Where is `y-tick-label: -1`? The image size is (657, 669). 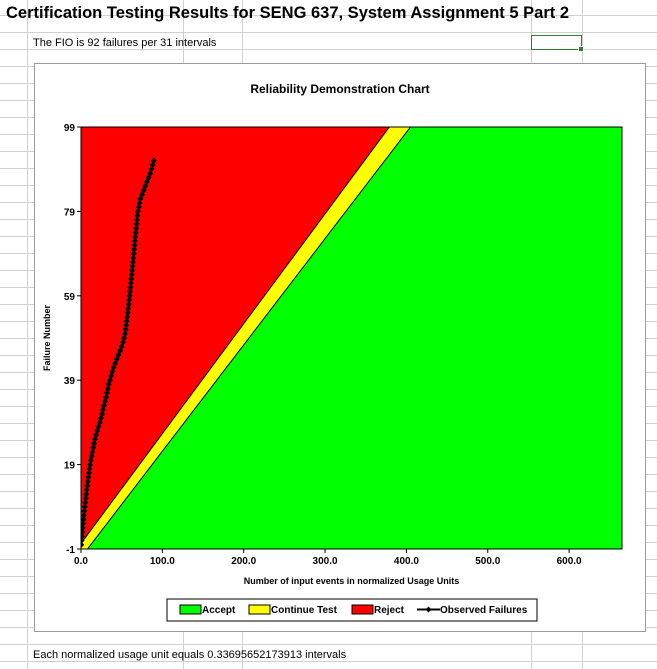 y-tick-label: -1 is located at coordinates (70, 550).